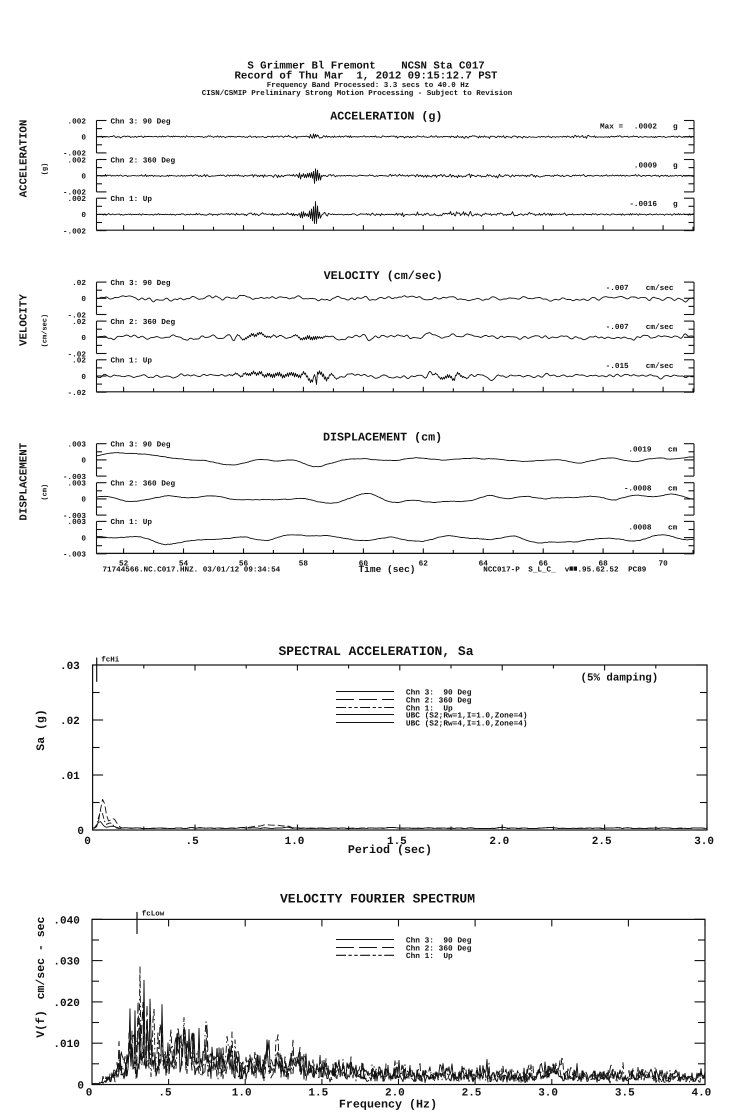  What do you see at coordinates (611, 127) in the screenshot?
I see `svg-text: Max =` at bounding box center [611, 127].